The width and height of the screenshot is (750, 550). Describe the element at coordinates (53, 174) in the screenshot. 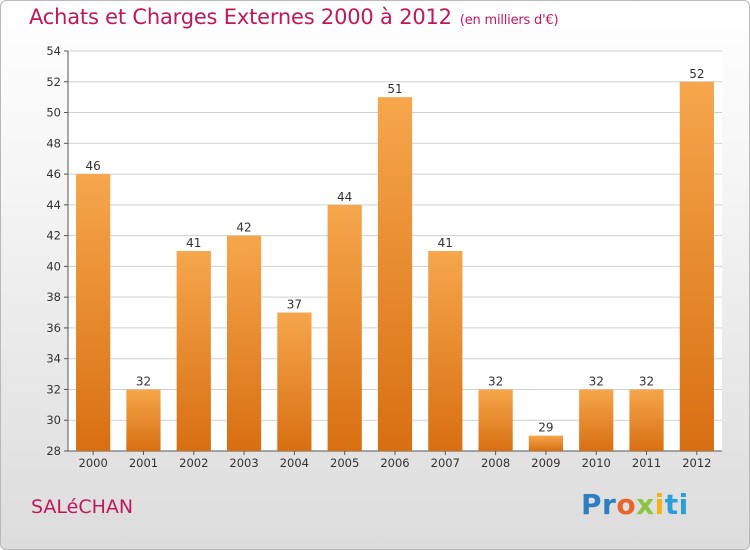

I see `y-tick-label: 46` at that location.